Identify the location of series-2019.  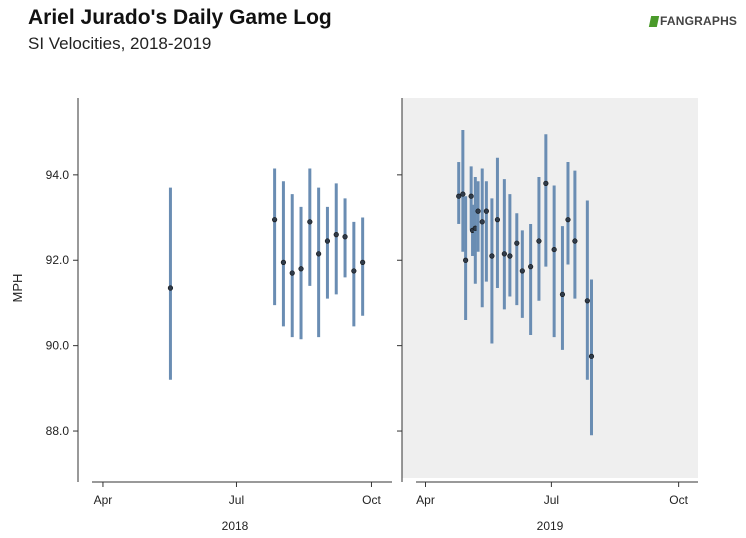
(525, 283).